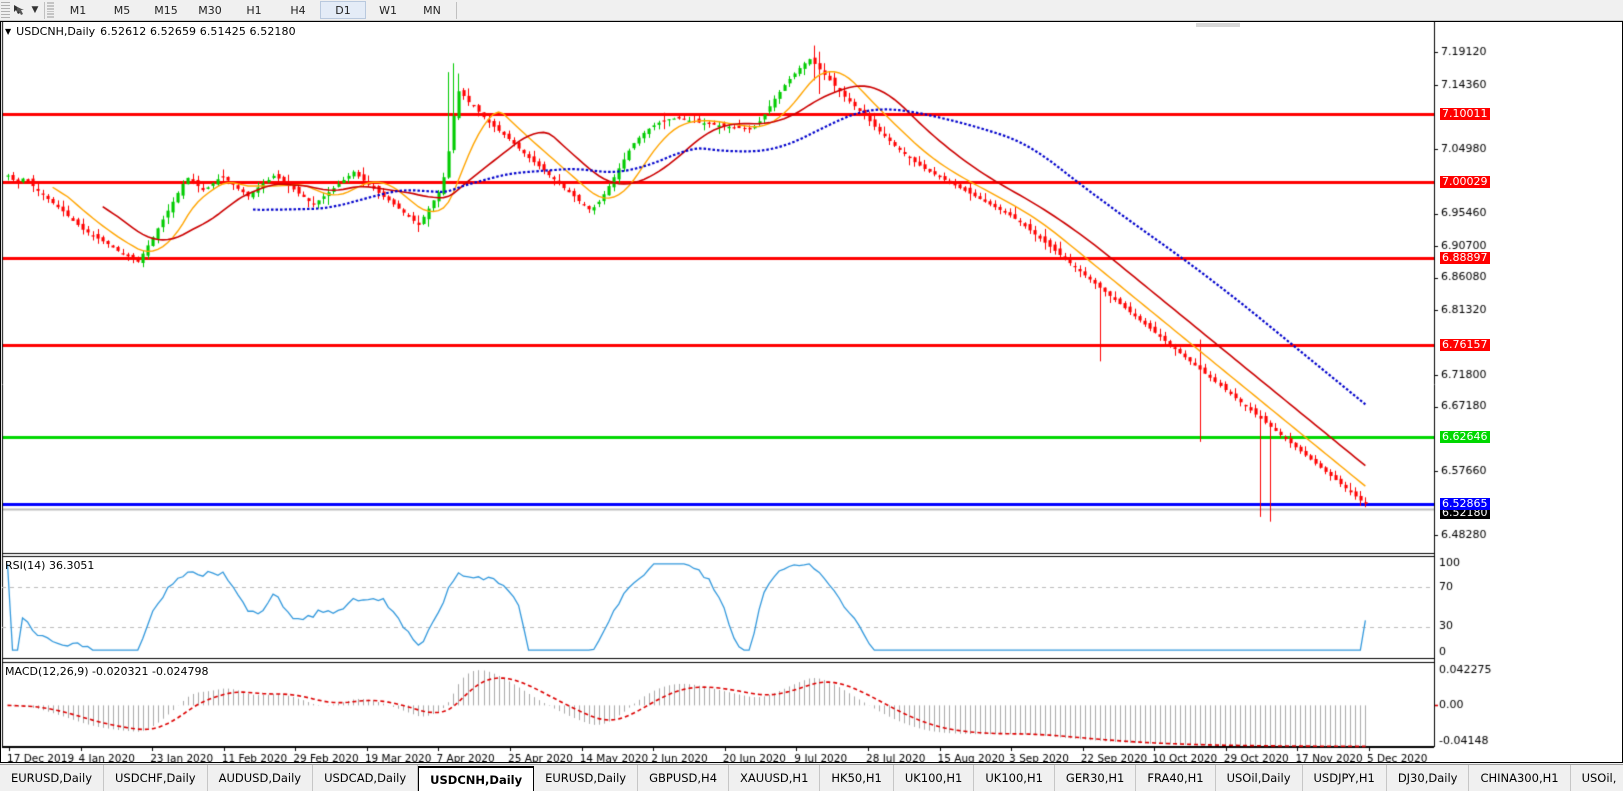  Describe the element at coordinates (811, 10) in the screenshot. I see `timeframe-toolbar: ▼ M1 M5 M15 M30 H1 H4 D1 W1 MN` at that location.